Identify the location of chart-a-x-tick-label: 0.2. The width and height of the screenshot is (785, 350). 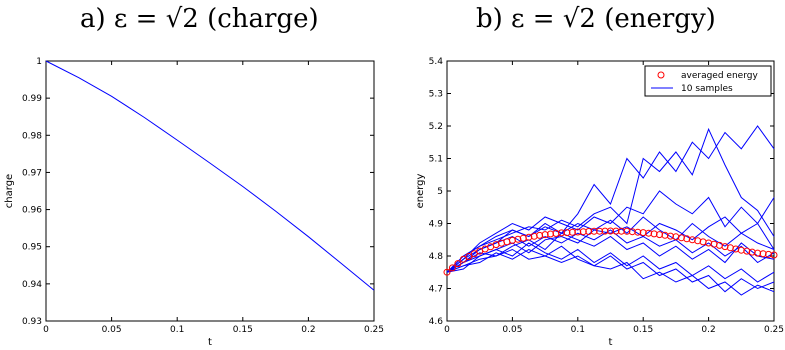
(308, 330).